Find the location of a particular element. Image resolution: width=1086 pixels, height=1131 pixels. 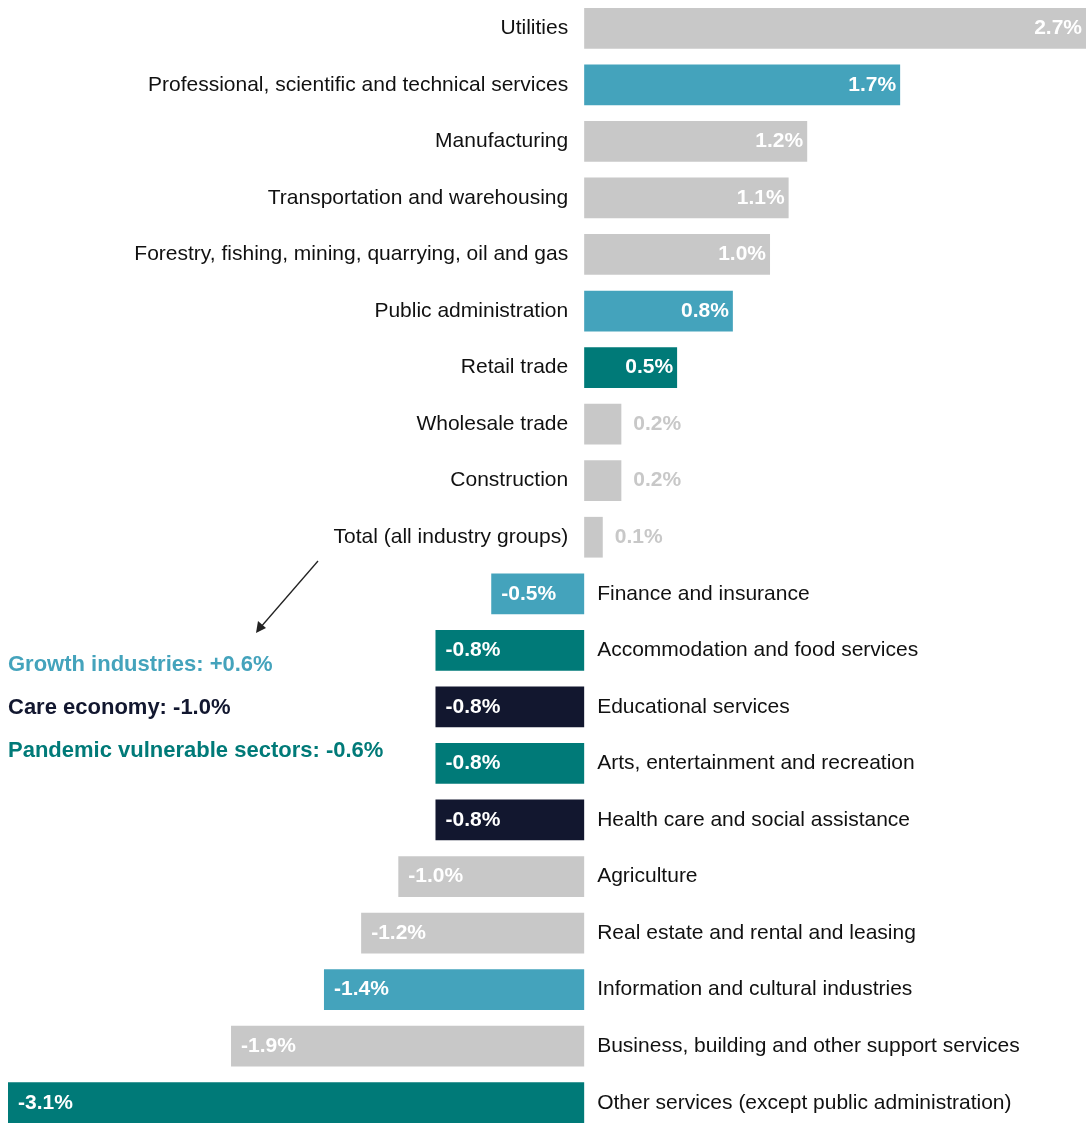

y-tick-label: Public administration is located at coordinates (471, 309).